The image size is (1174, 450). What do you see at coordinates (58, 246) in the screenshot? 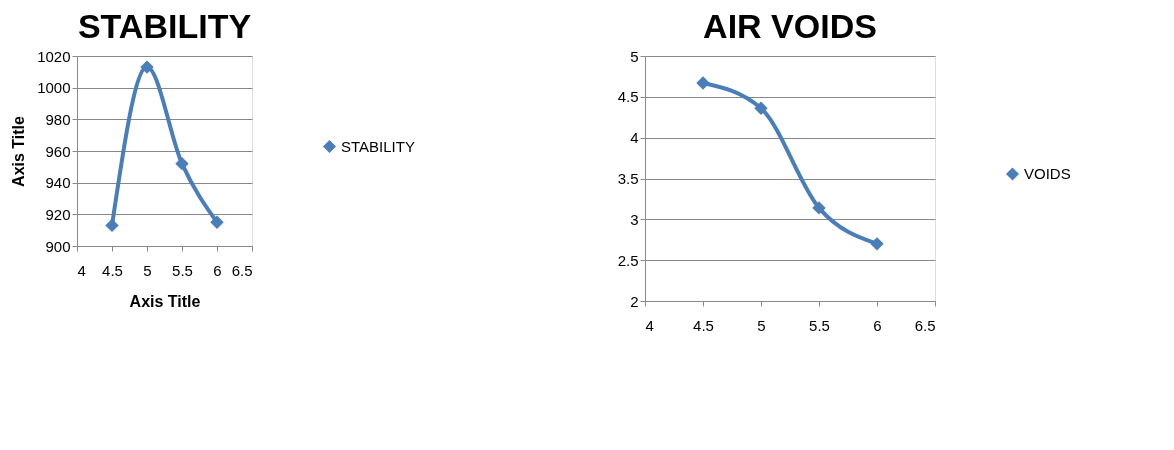
I see `y-tick-label: 900` at bounding box center [58, 246].